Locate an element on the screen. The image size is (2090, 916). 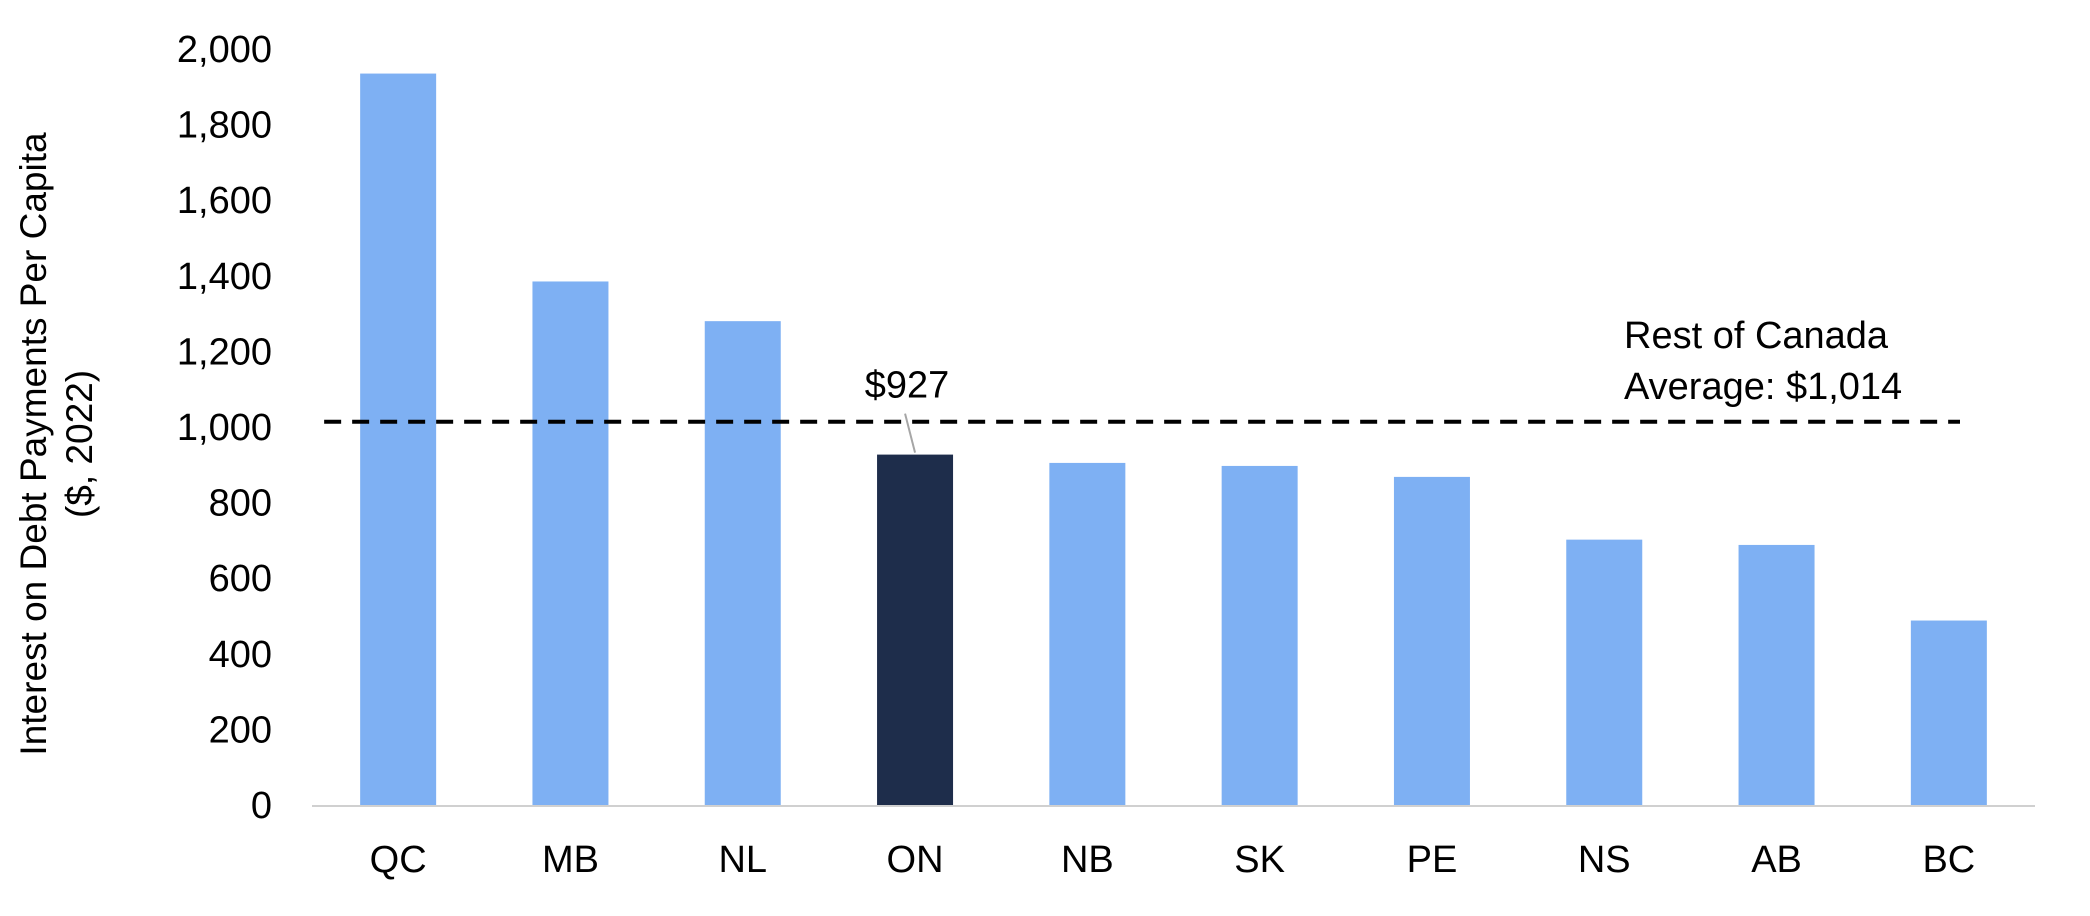
y-tick-label: 1,600 is located at coordinates (224, 201).